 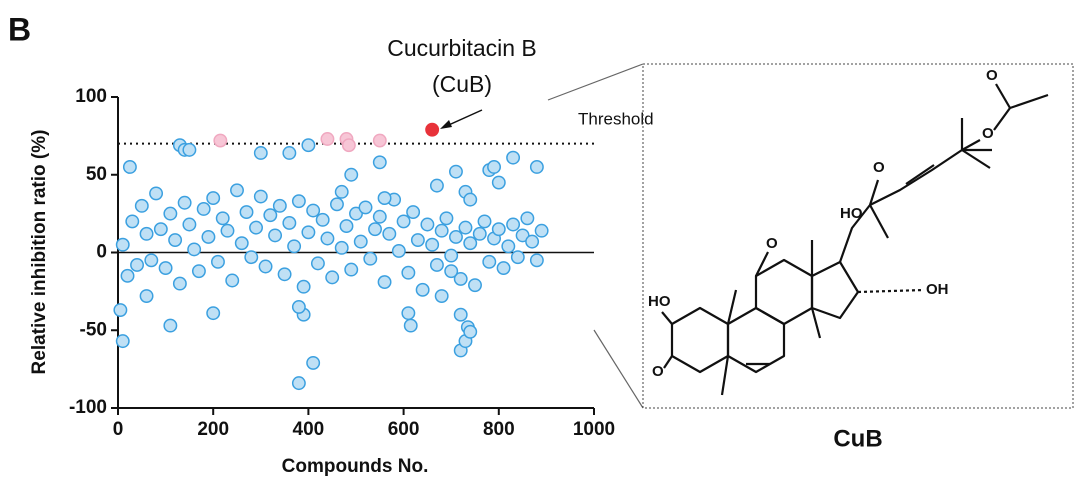 What do you see at coordinates (446, 124) in the screenshot?
I see `arrow-head` at bounding box center [446, 124].